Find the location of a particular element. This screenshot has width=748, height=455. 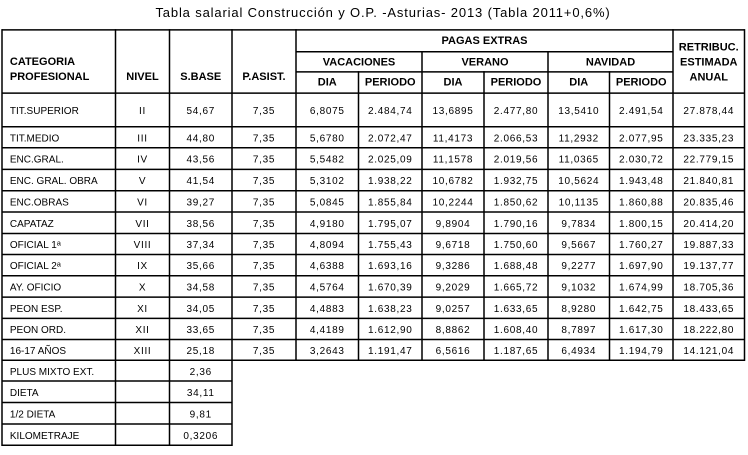

svg-text: 1.855,84 is located at coordinates (390, 203).